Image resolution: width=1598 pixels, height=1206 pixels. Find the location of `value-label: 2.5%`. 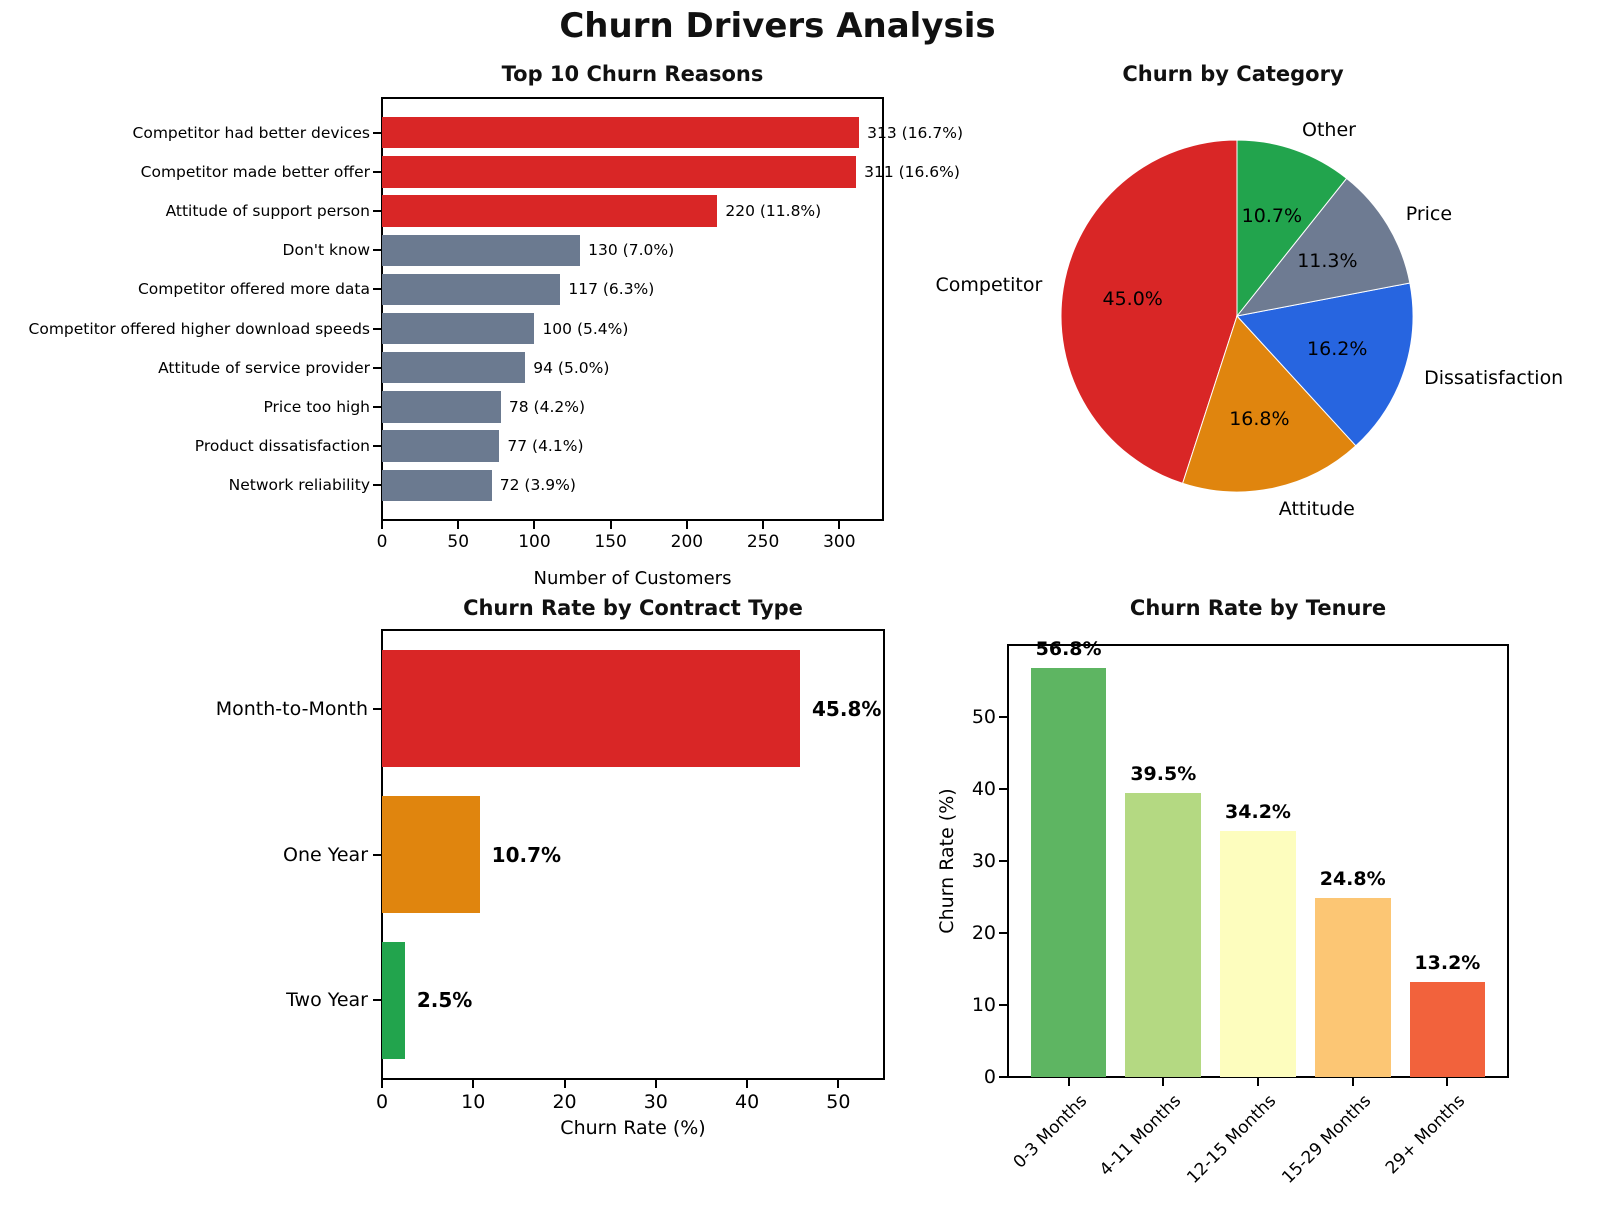

value-label: 2.5% is located at coordinates (444, 1000).